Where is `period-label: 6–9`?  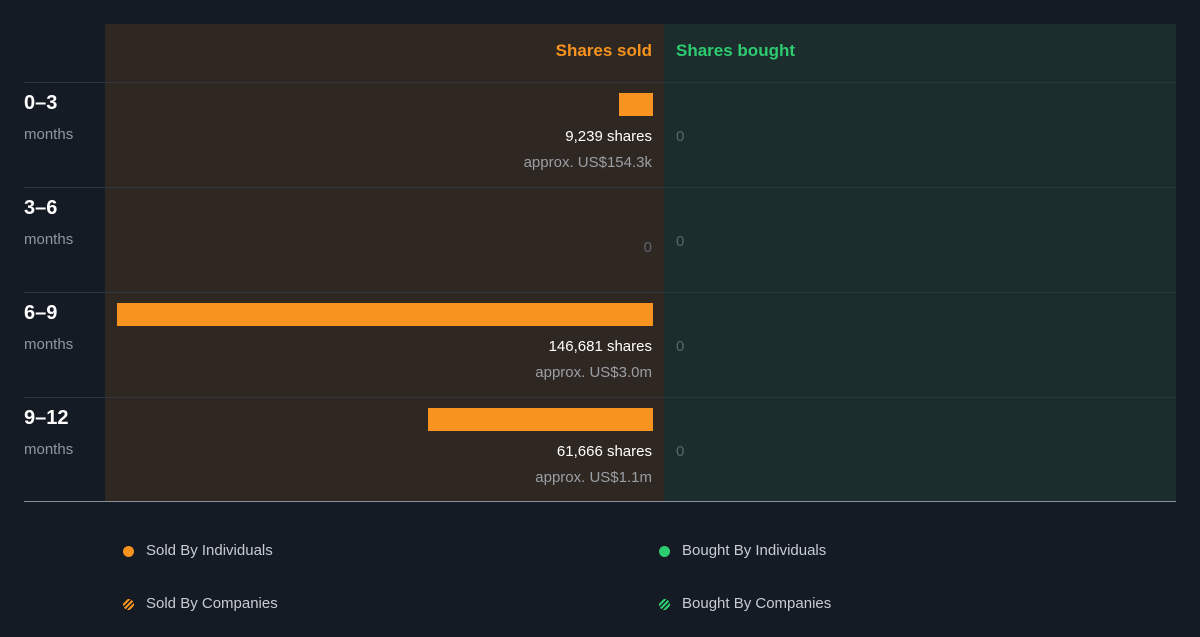 period-label: 6–9 is located at coordinates (41, 313).